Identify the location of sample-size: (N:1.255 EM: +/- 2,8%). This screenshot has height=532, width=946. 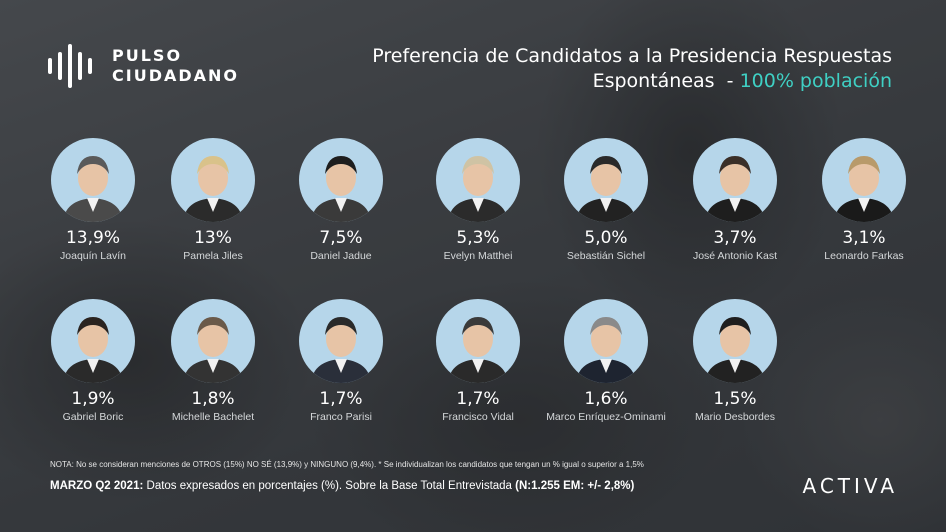
(575, 486).